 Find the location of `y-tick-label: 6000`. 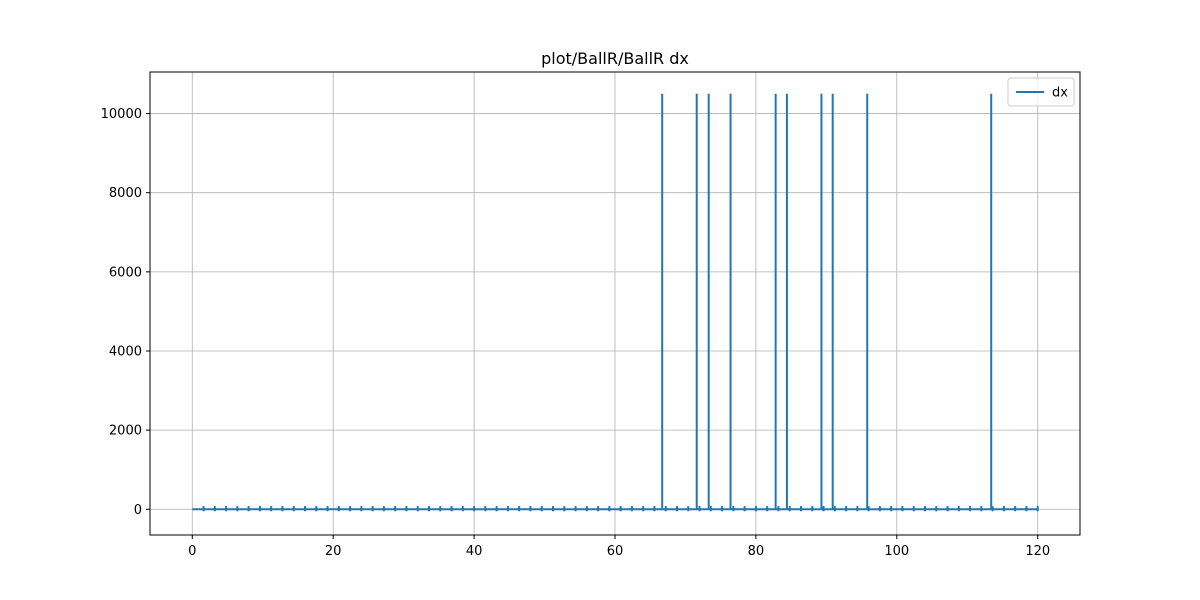

y-tick-label: 6000 is located at coordinates (125, 272).